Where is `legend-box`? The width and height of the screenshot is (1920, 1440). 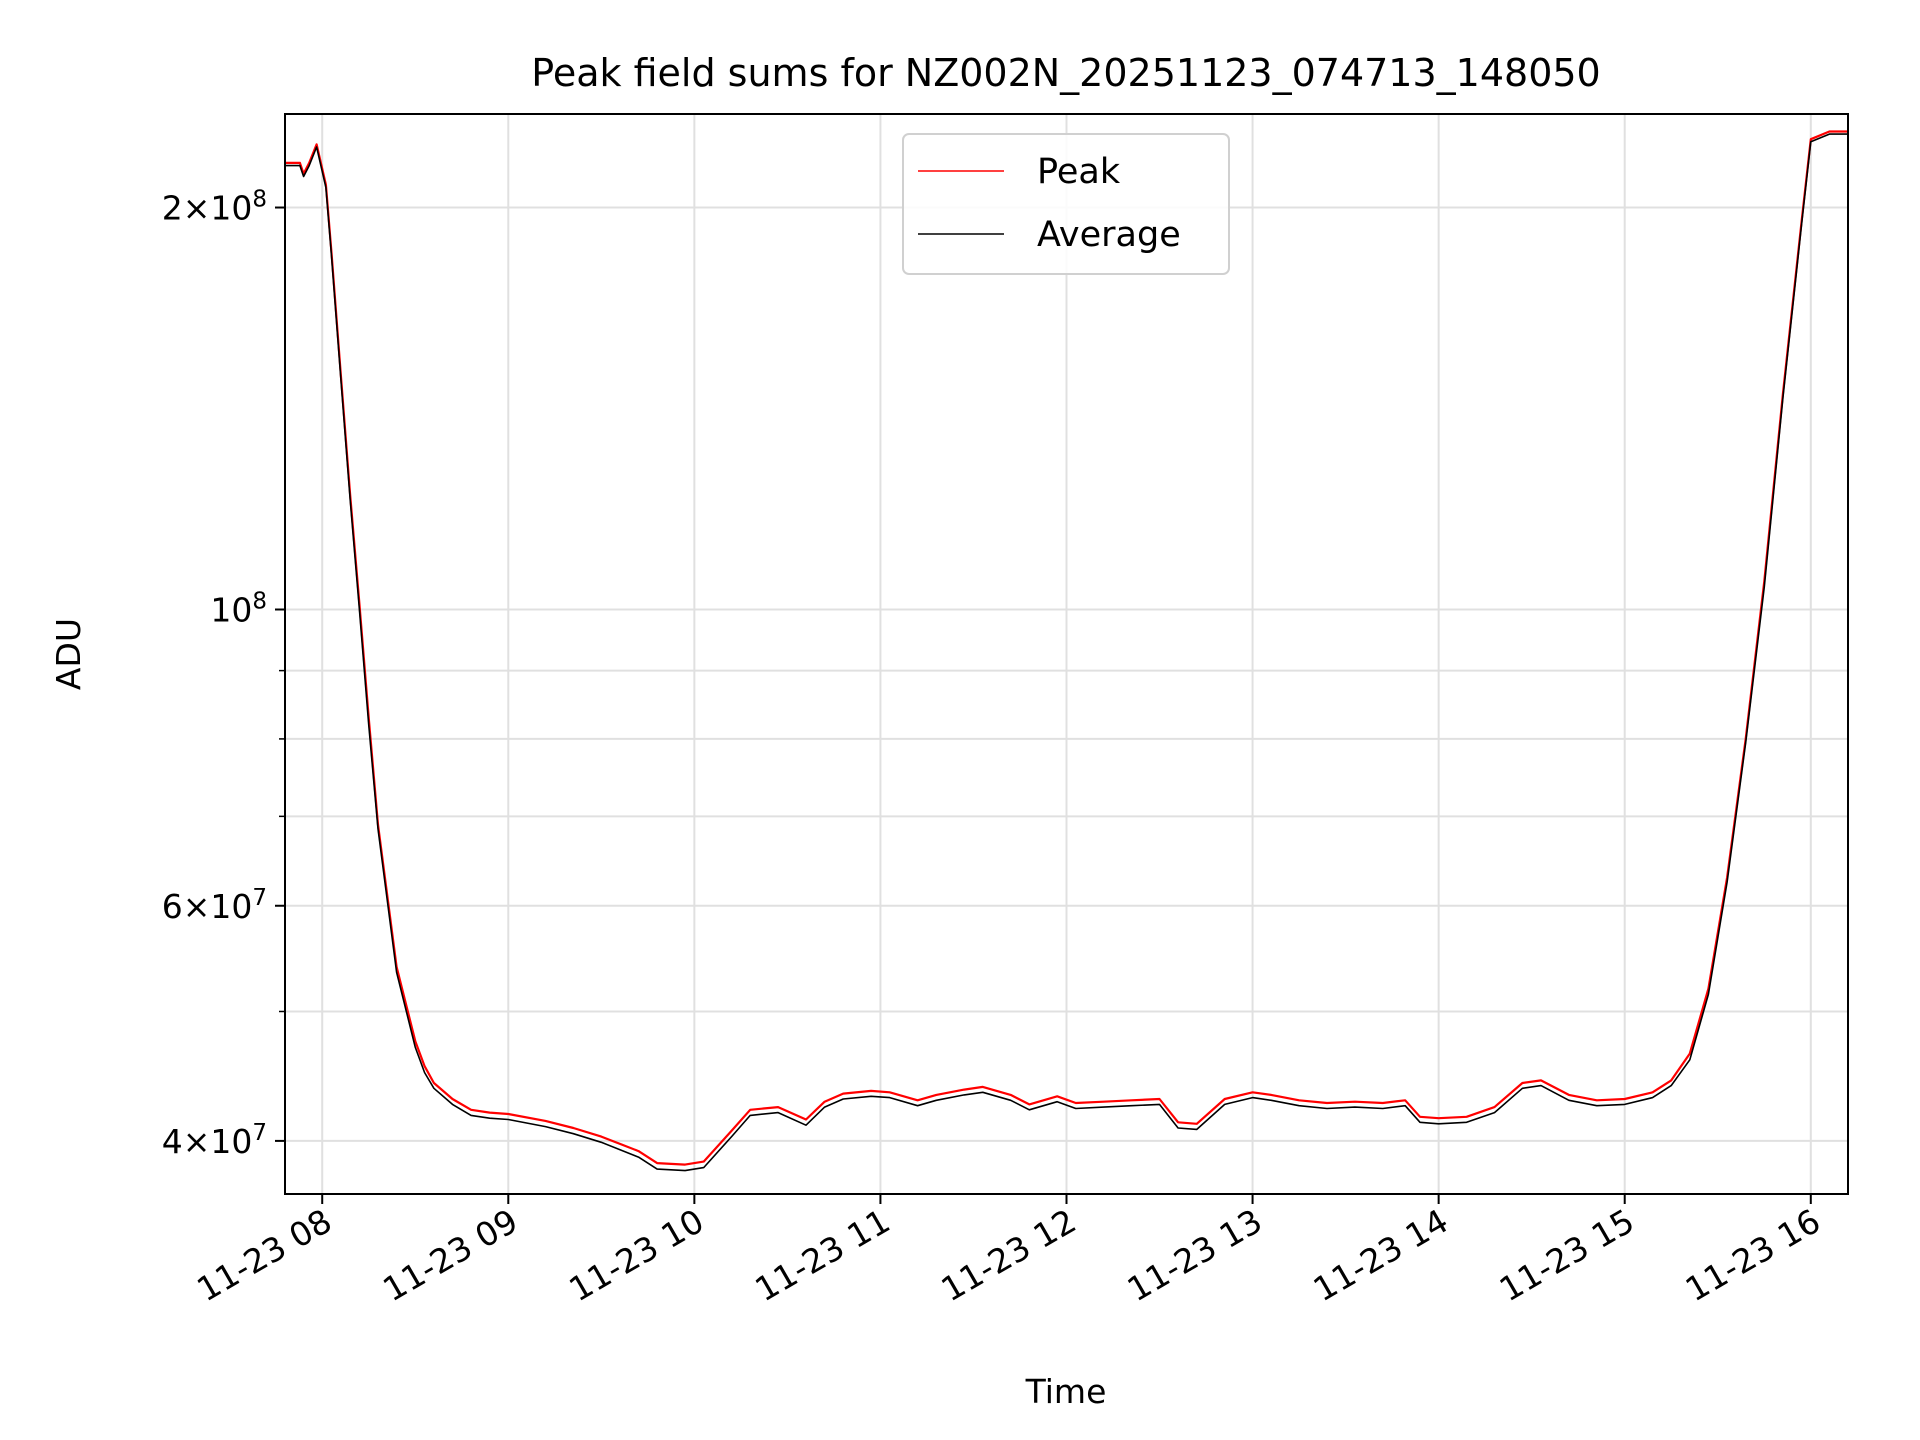
legend-box is located at coordinates (1066, 204).